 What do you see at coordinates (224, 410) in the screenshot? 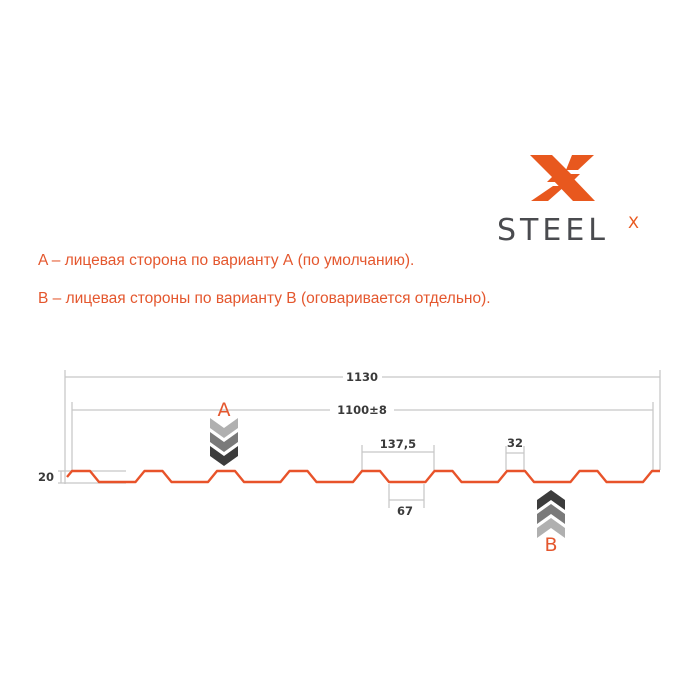
I see `side-a-label: A` at bounding box center [224, 410].